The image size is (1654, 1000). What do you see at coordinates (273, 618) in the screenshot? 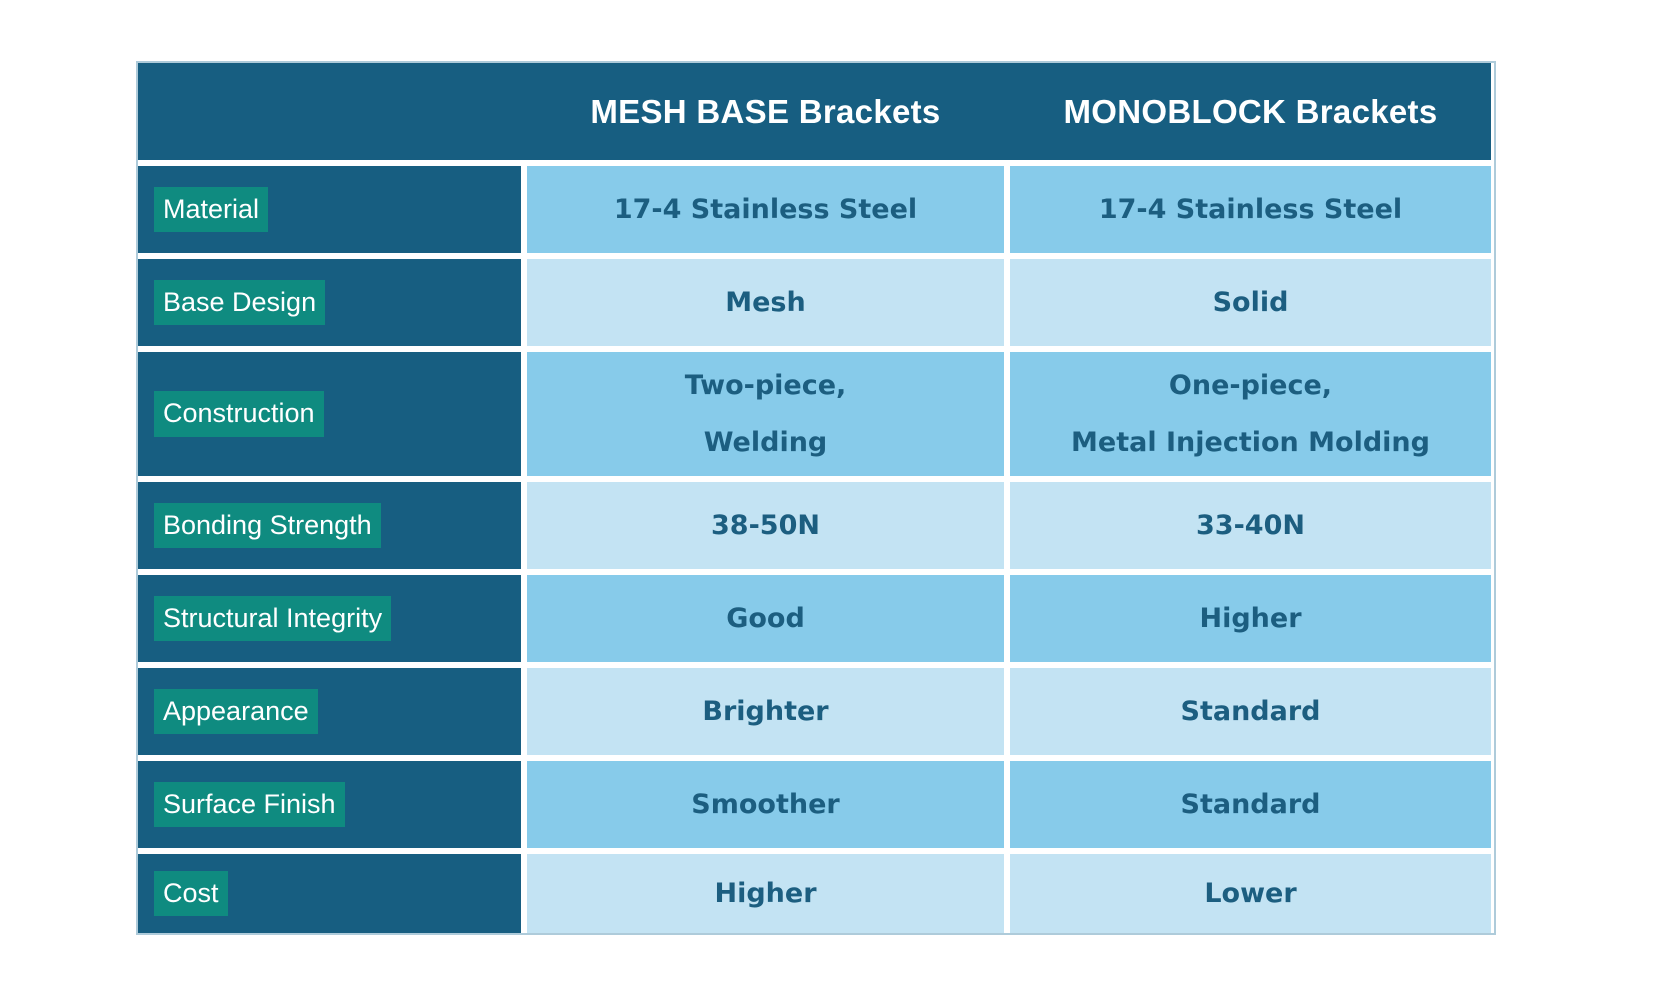
I see `row-label: Structural Integrity` at bounding box center [273, 618].